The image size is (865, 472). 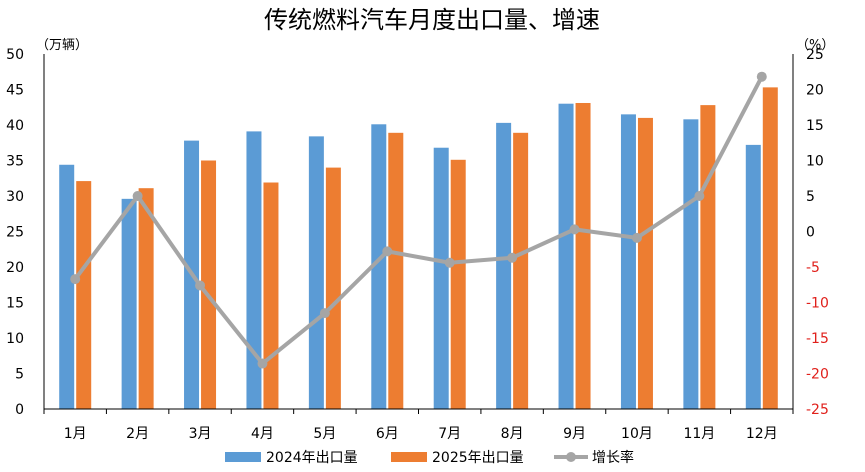 I want to click on category-label: 5月, so click(x=324, y=434).